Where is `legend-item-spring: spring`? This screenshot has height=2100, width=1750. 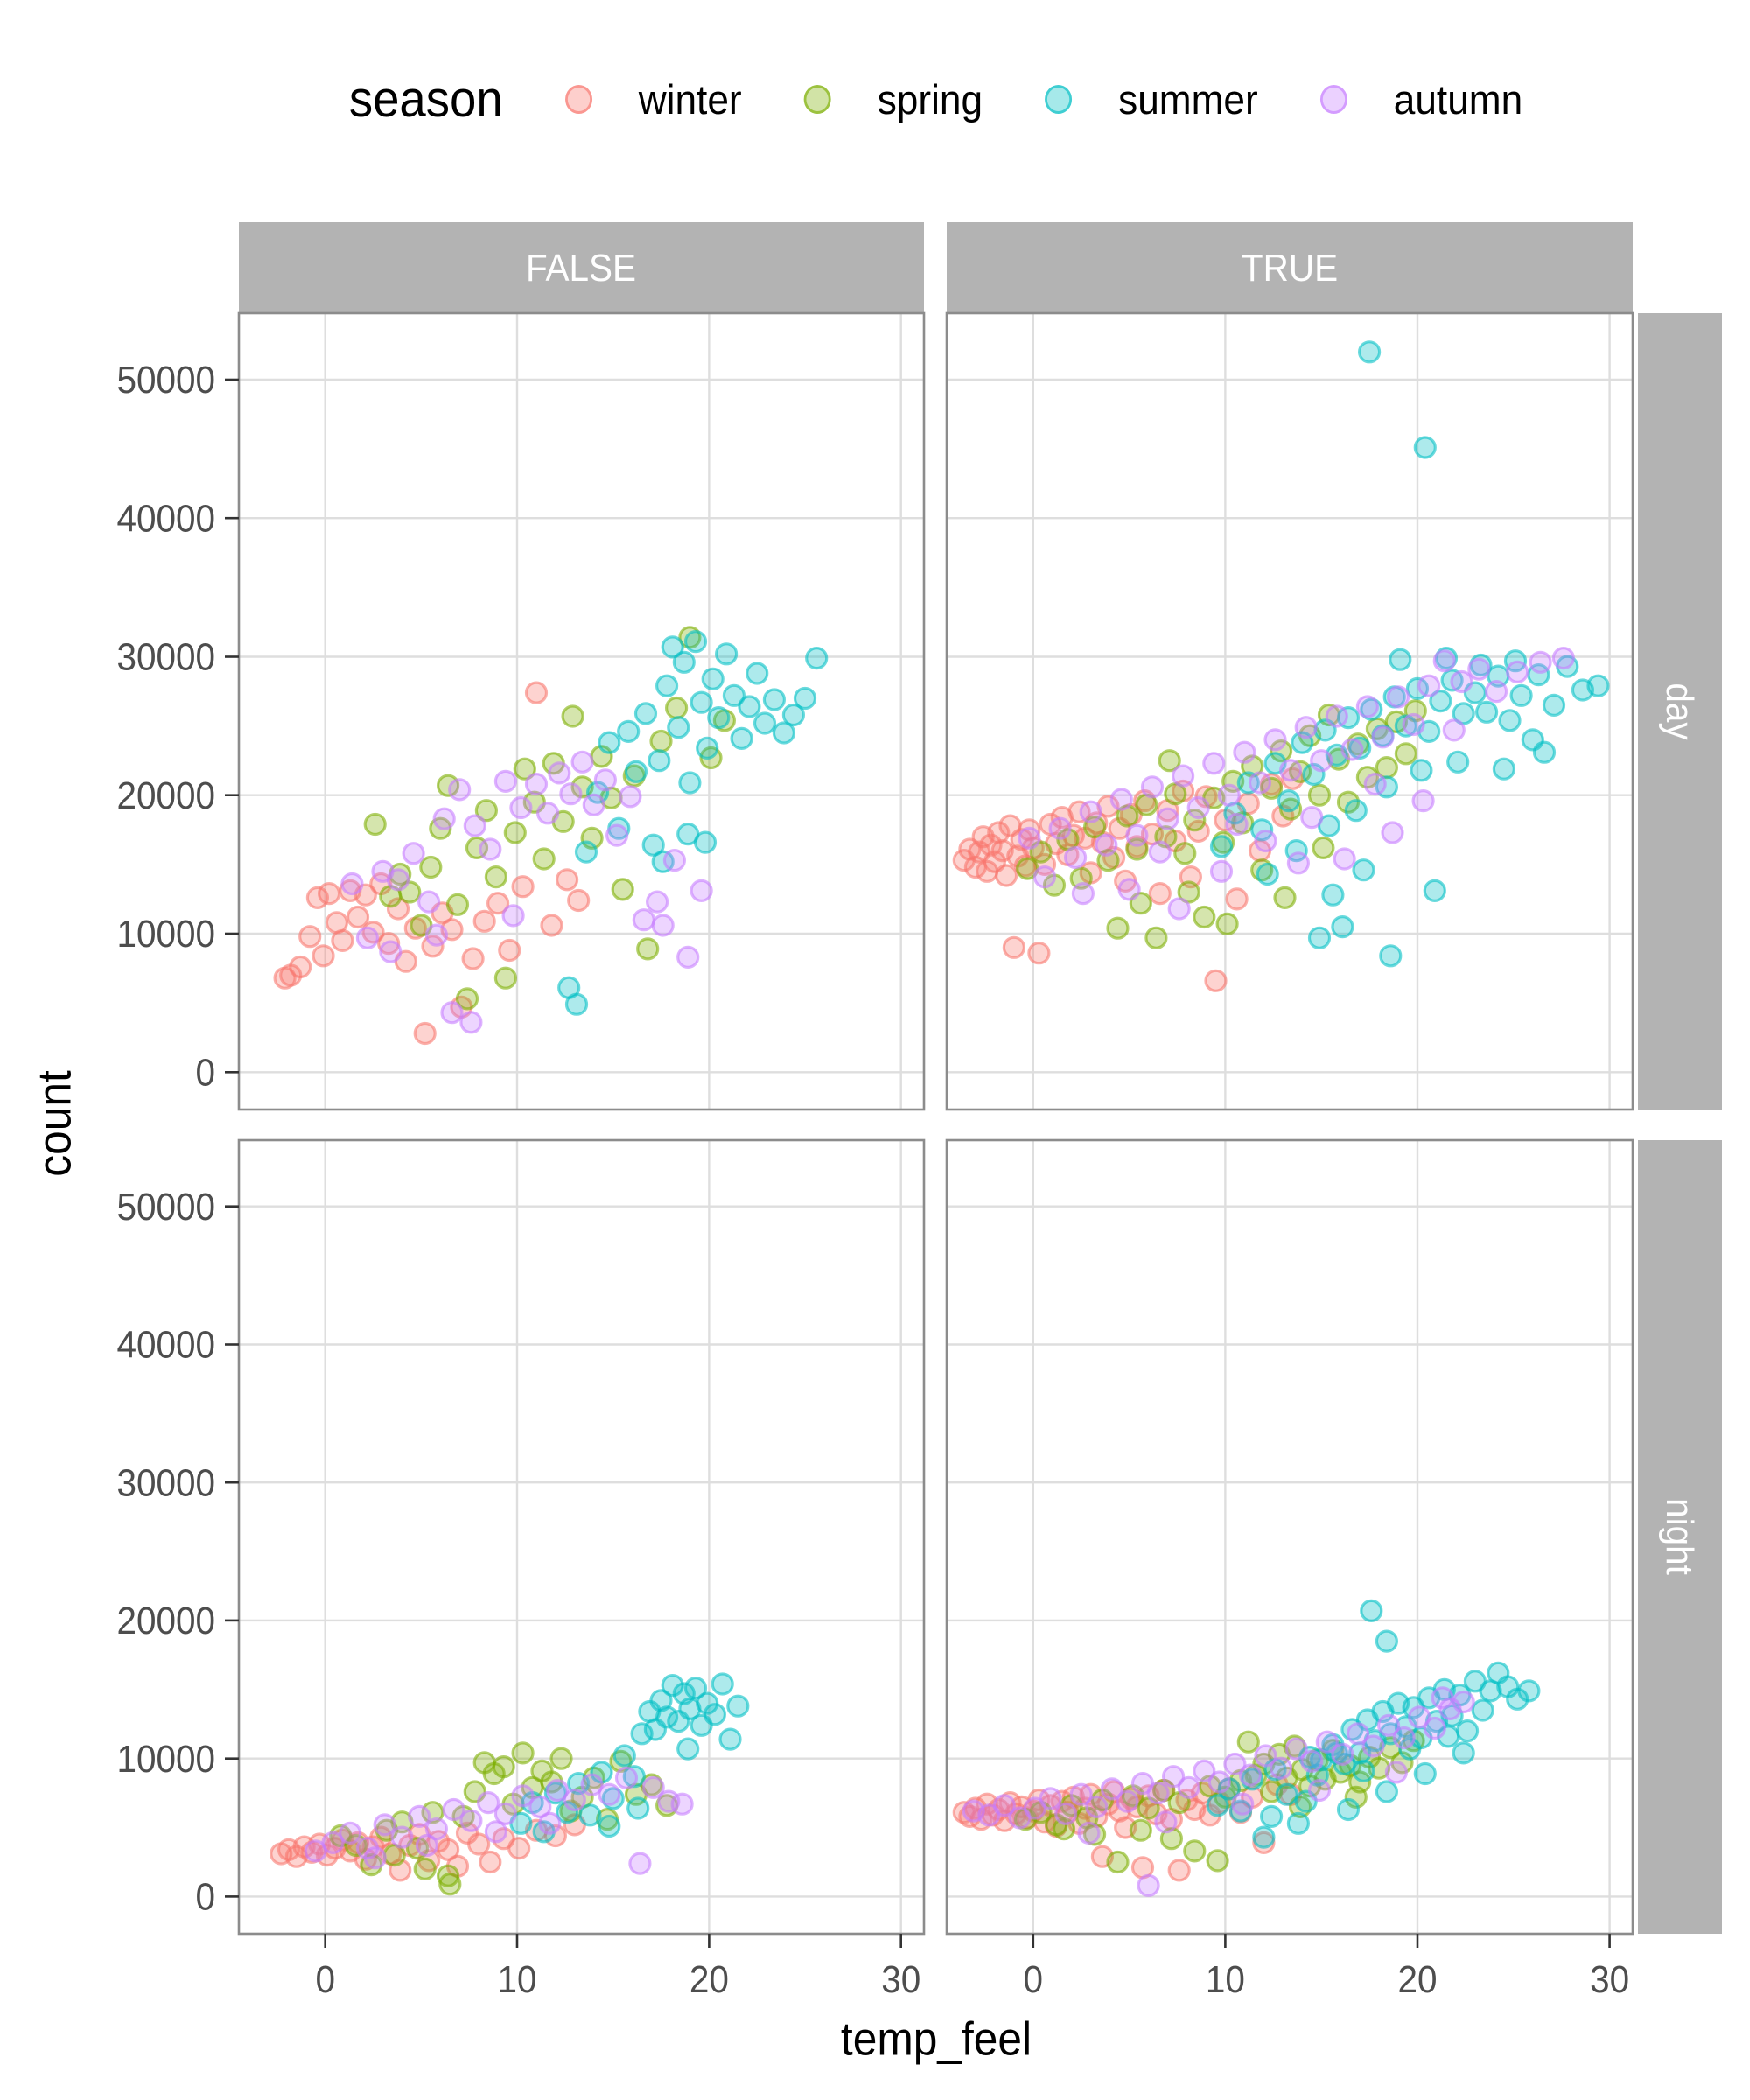 legend-item-spring: spring is located at coordinates (893, 99).